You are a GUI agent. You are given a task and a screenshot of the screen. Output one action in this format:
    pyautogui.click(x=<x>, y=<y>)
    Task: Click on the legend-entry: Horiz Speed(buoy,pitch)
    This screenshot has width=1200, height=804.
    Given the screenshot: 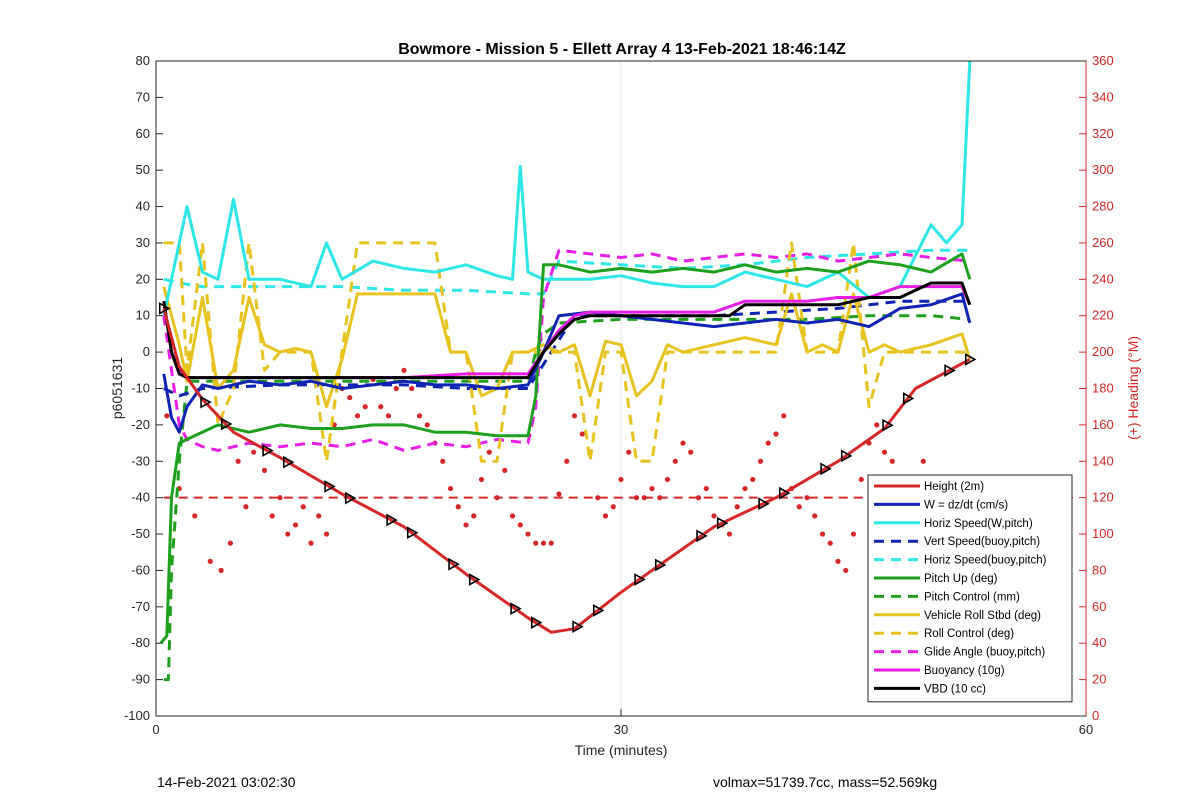 What is the action you would take?
    pyautogui.click(x=985, y=561)
    